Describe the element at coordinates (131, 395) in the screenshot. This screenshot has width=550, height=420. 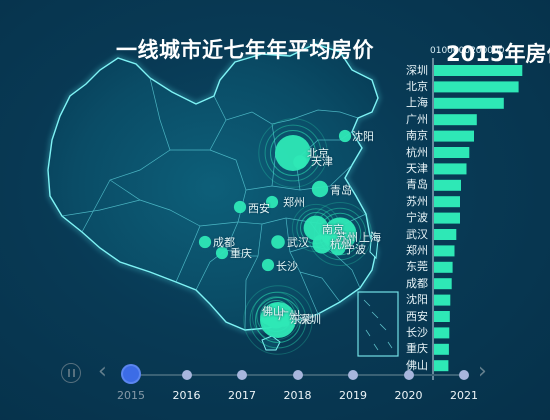
I see `timeline-year-label: 2015` at that location.